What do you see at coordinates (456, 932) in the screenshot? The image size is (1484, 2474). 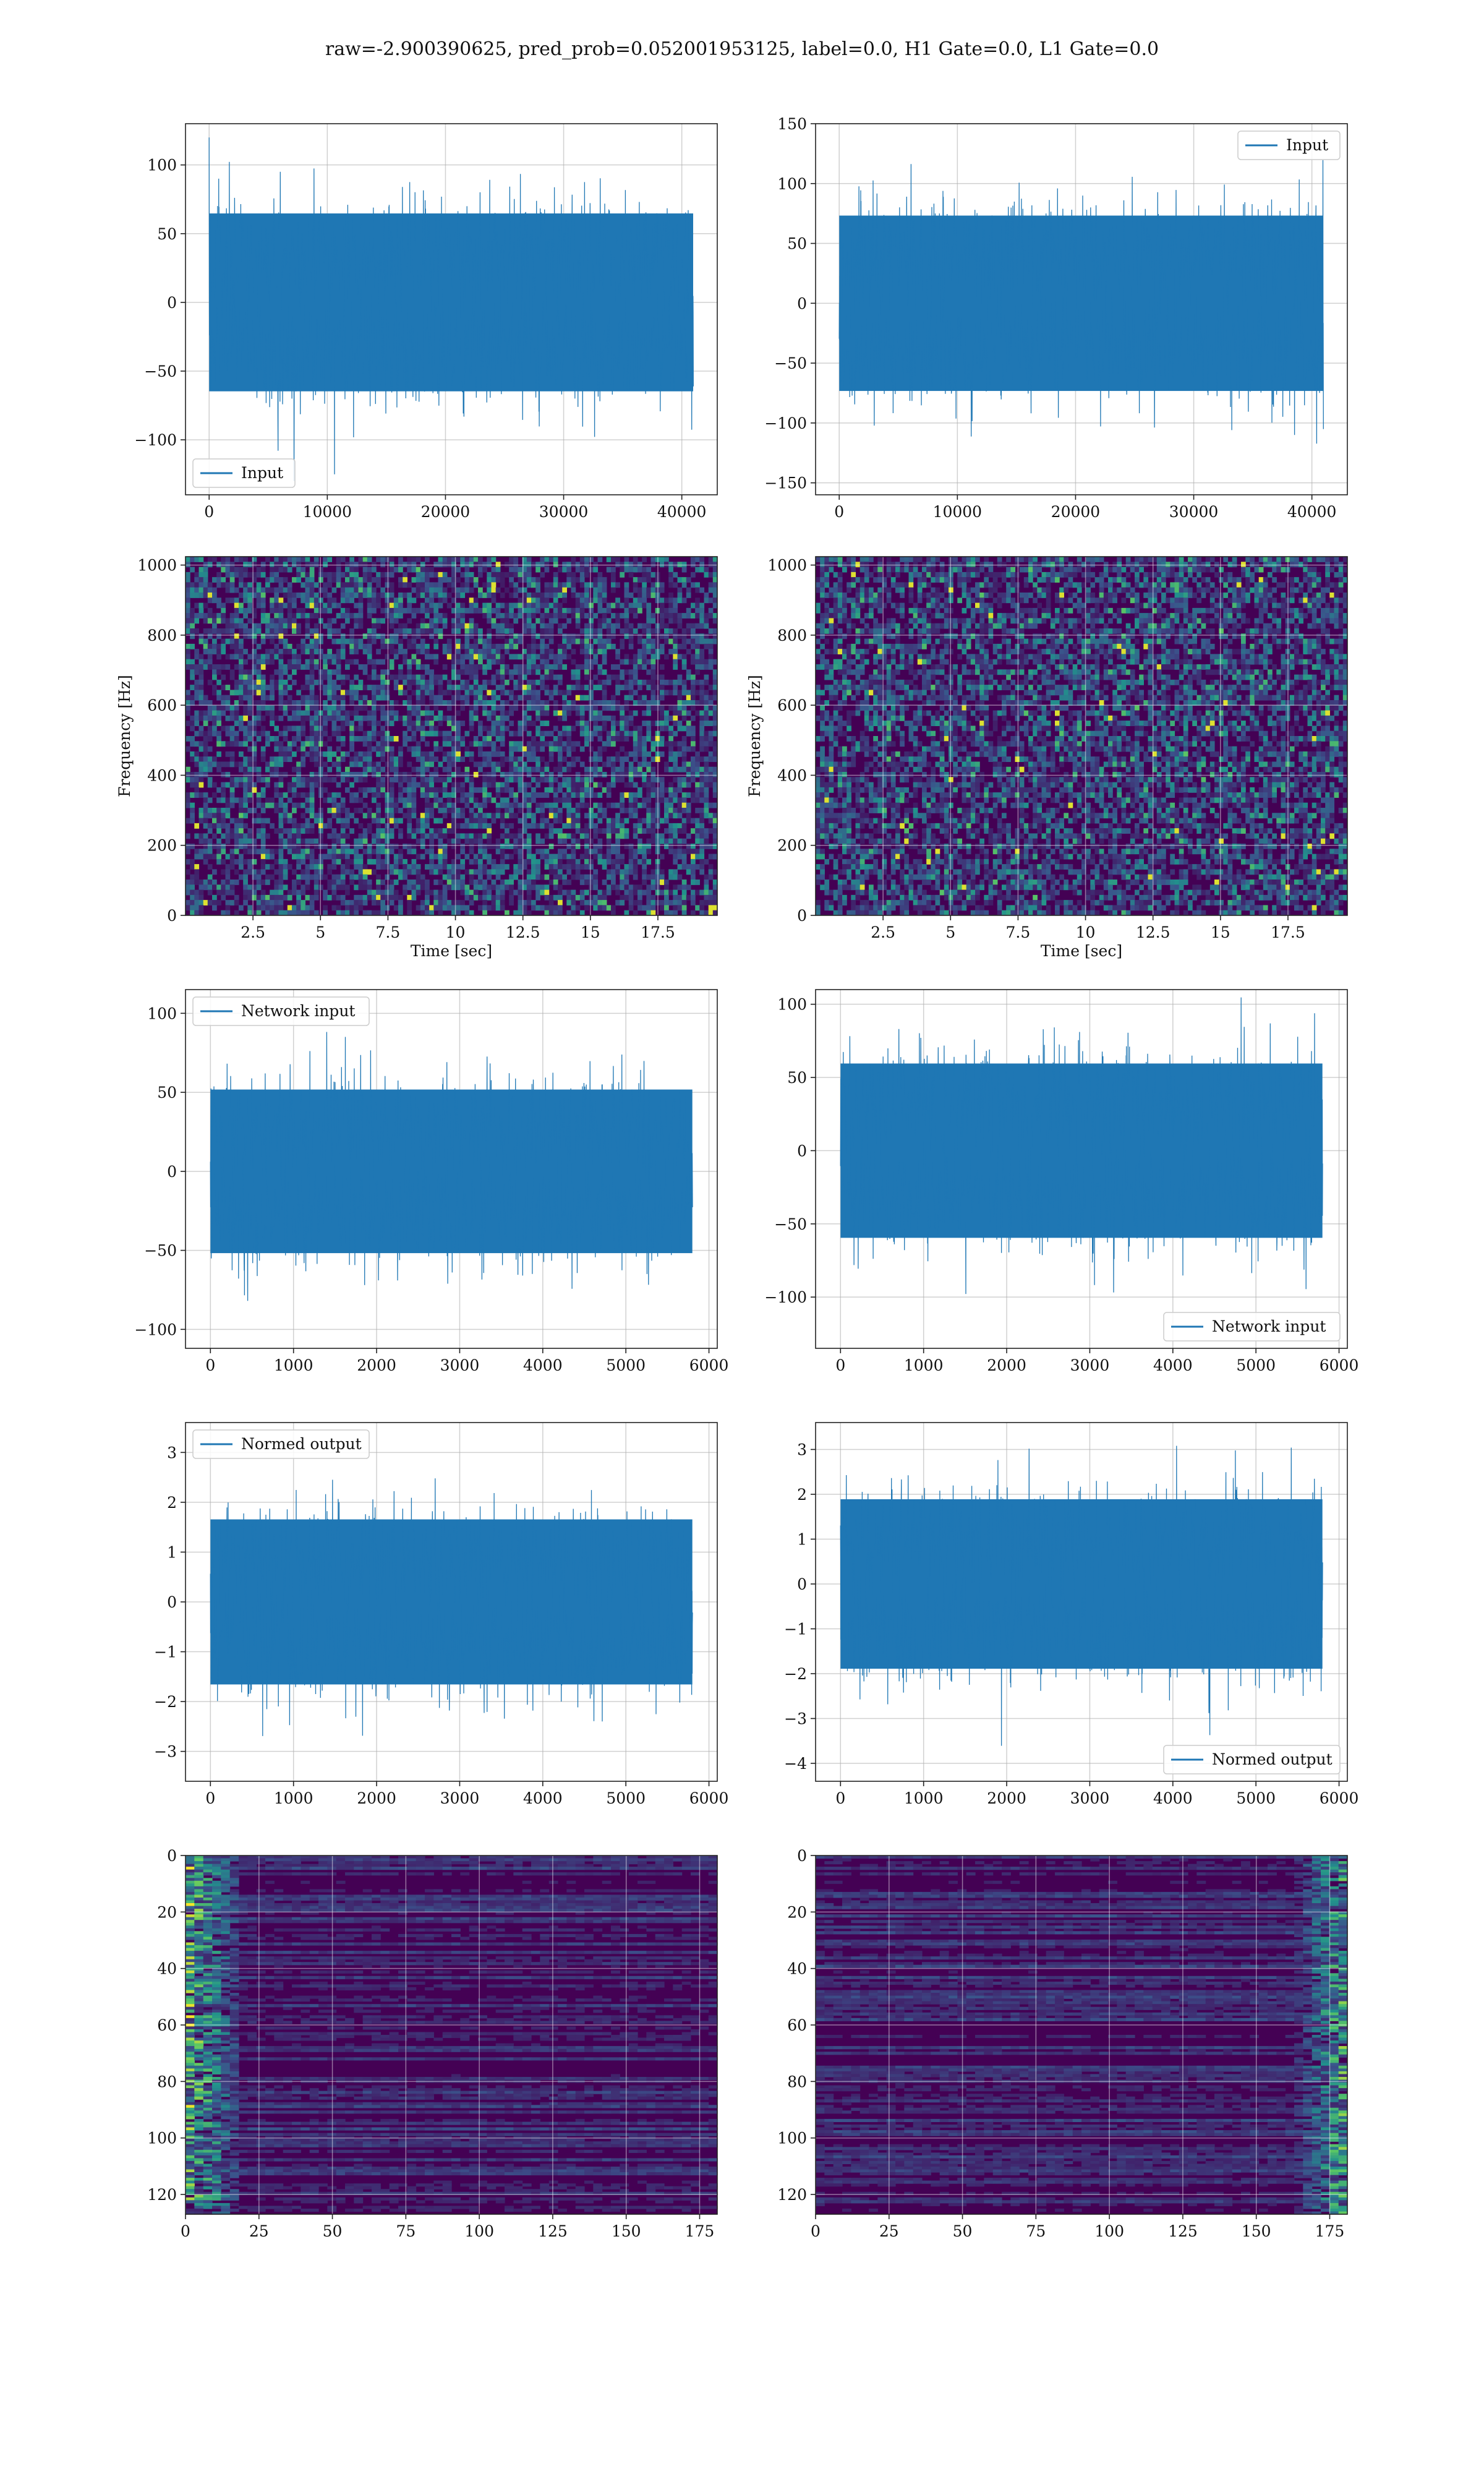 I see `h1-spectrogram-xtick-label-3: 10` at bounding box center [456, 932].